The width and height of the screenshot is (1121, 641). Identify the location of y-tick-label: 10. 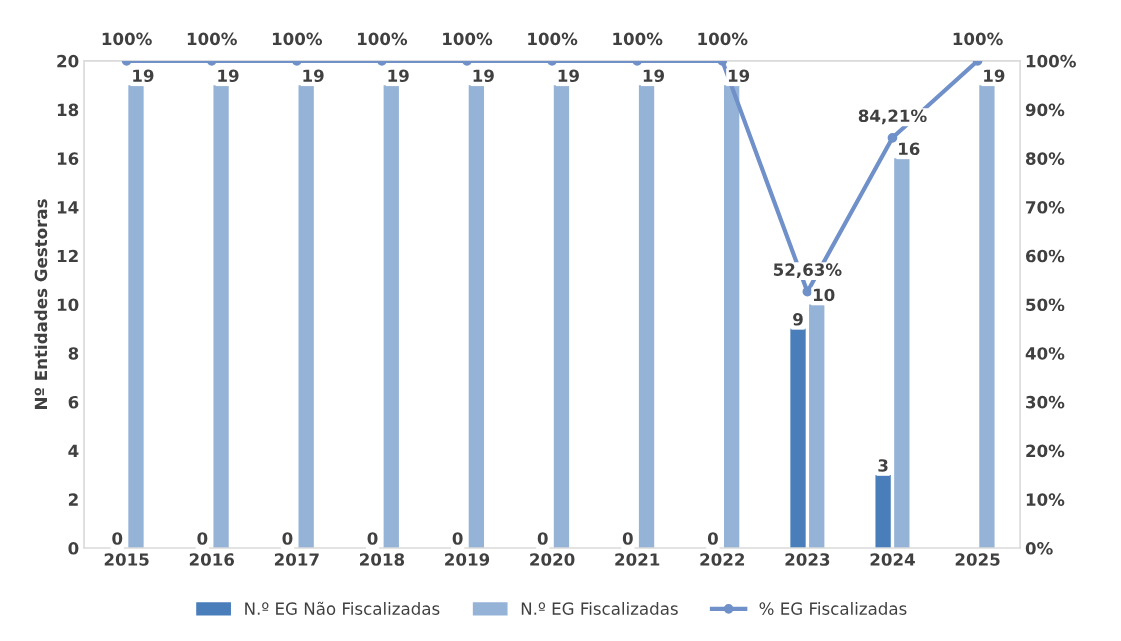
(68, 305).